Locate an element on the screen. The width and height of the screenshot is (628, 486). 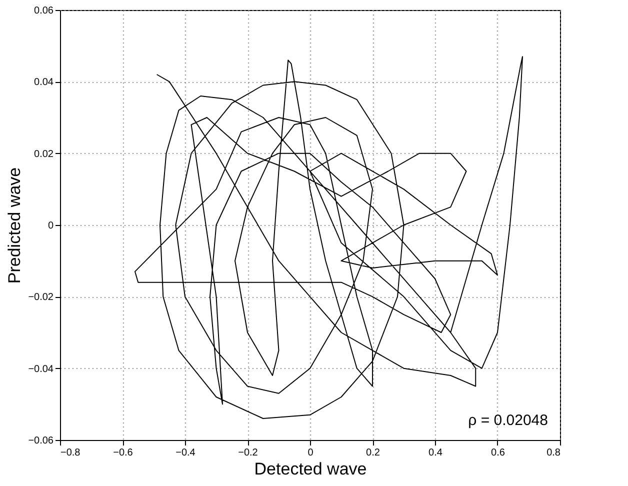
x-tick-label: −0.6 is located at coordinates (123, 453).